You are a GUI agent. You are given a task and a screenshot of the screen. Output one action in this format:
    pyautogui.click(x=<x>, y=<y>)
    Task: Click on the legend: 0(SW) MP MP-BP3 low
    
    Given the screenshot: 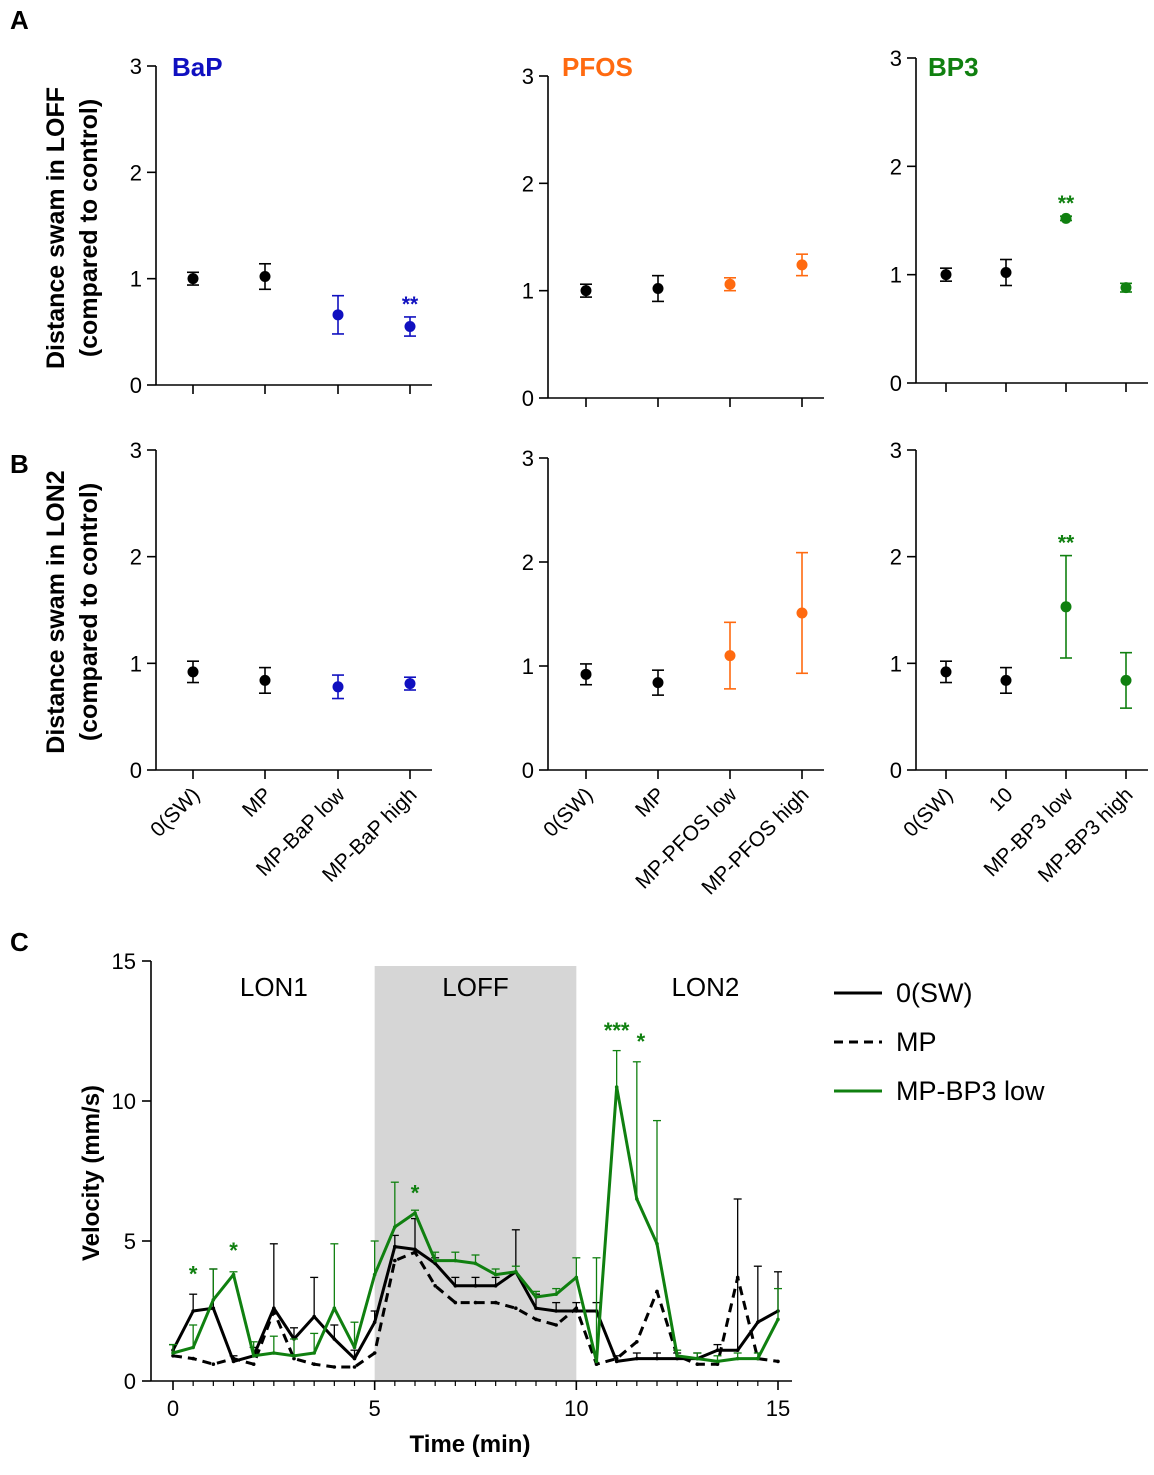 What is the action you would take?
    pyautogui.click(x=939, y=1042)
    